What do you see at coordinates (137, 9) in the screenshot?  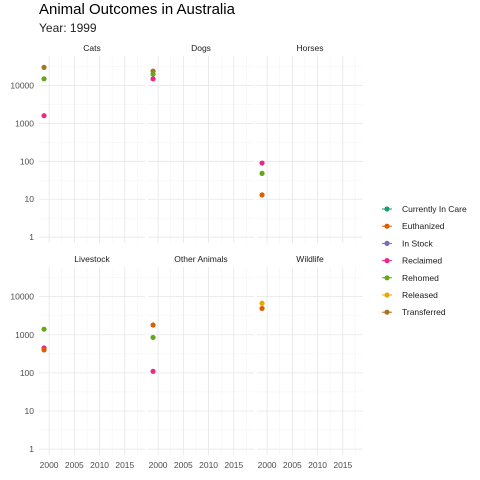 I see `chart-title: Animal Outcomes in Australia` at bounding box center [137, 9].